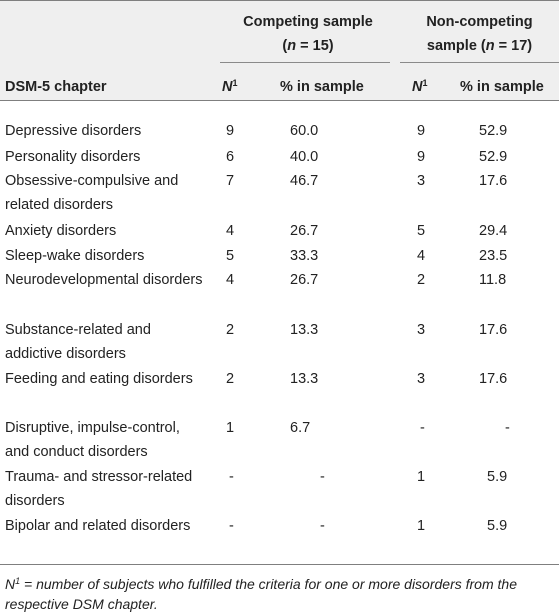  I want to click on row-pct-noncompeting: 23.5, so click(493, 256).